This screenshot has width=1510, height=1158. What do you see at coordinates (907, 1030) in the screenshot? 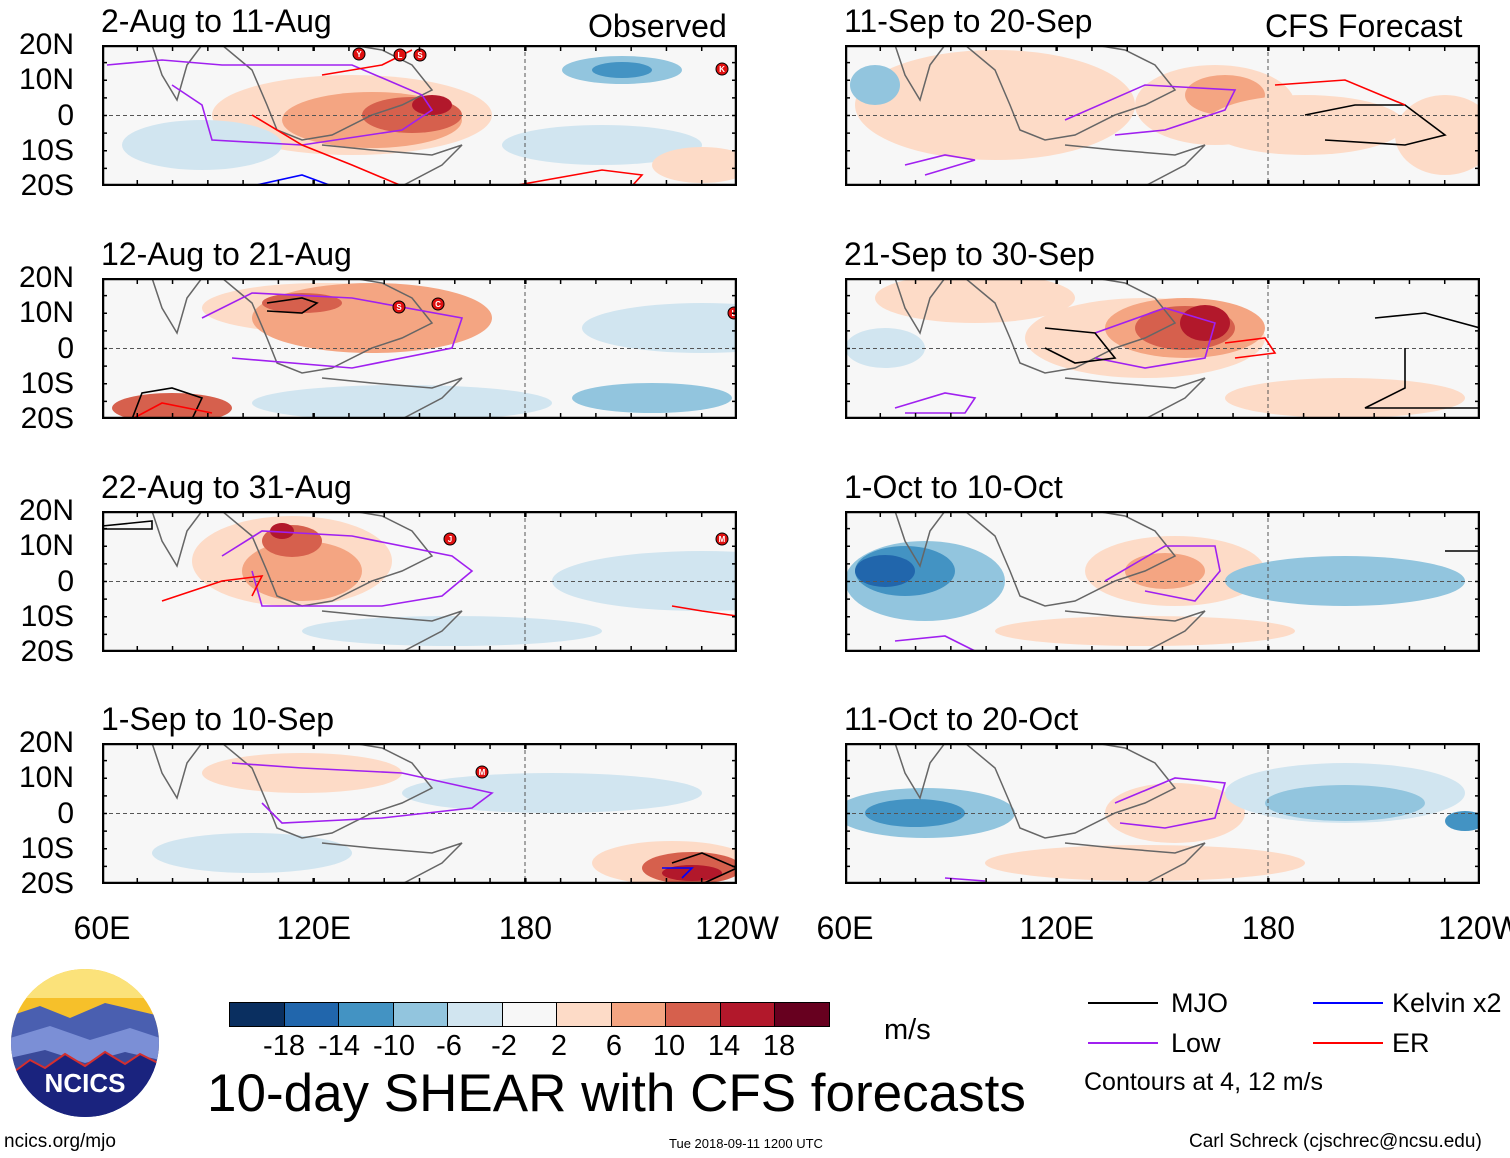
I see `colorbar-units: m/s` at bounding box center [907, 1030].